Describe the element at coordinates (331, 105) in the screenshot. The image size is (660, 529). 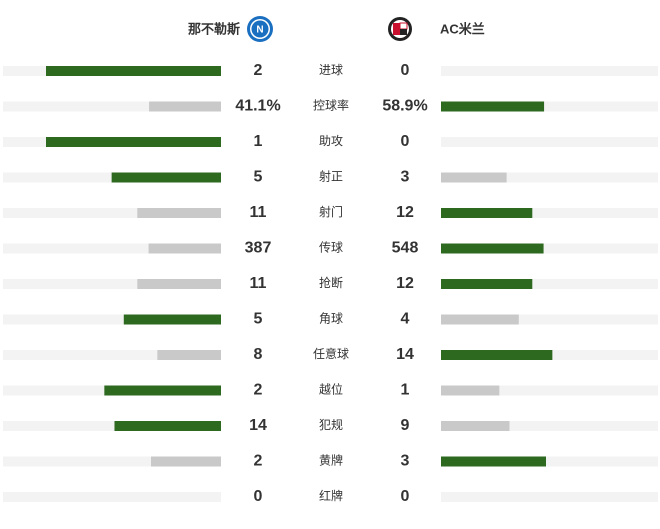
I see `stat-label: 控球率` at that location.